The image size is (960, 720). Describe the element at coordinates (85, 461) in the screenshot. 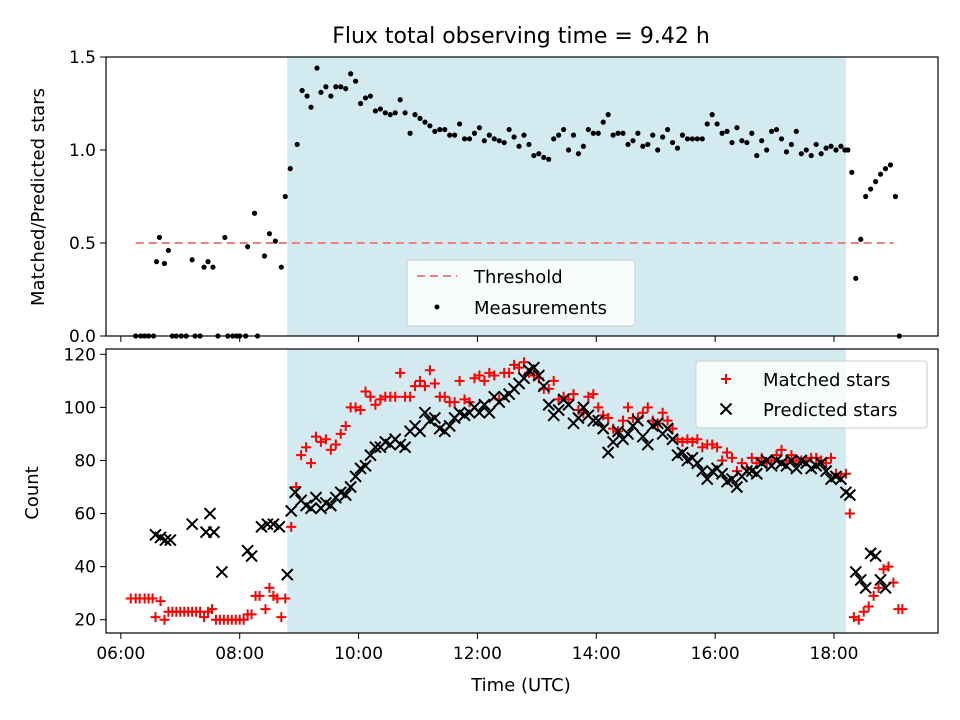

I see `y-tick-label: 80` at that location.